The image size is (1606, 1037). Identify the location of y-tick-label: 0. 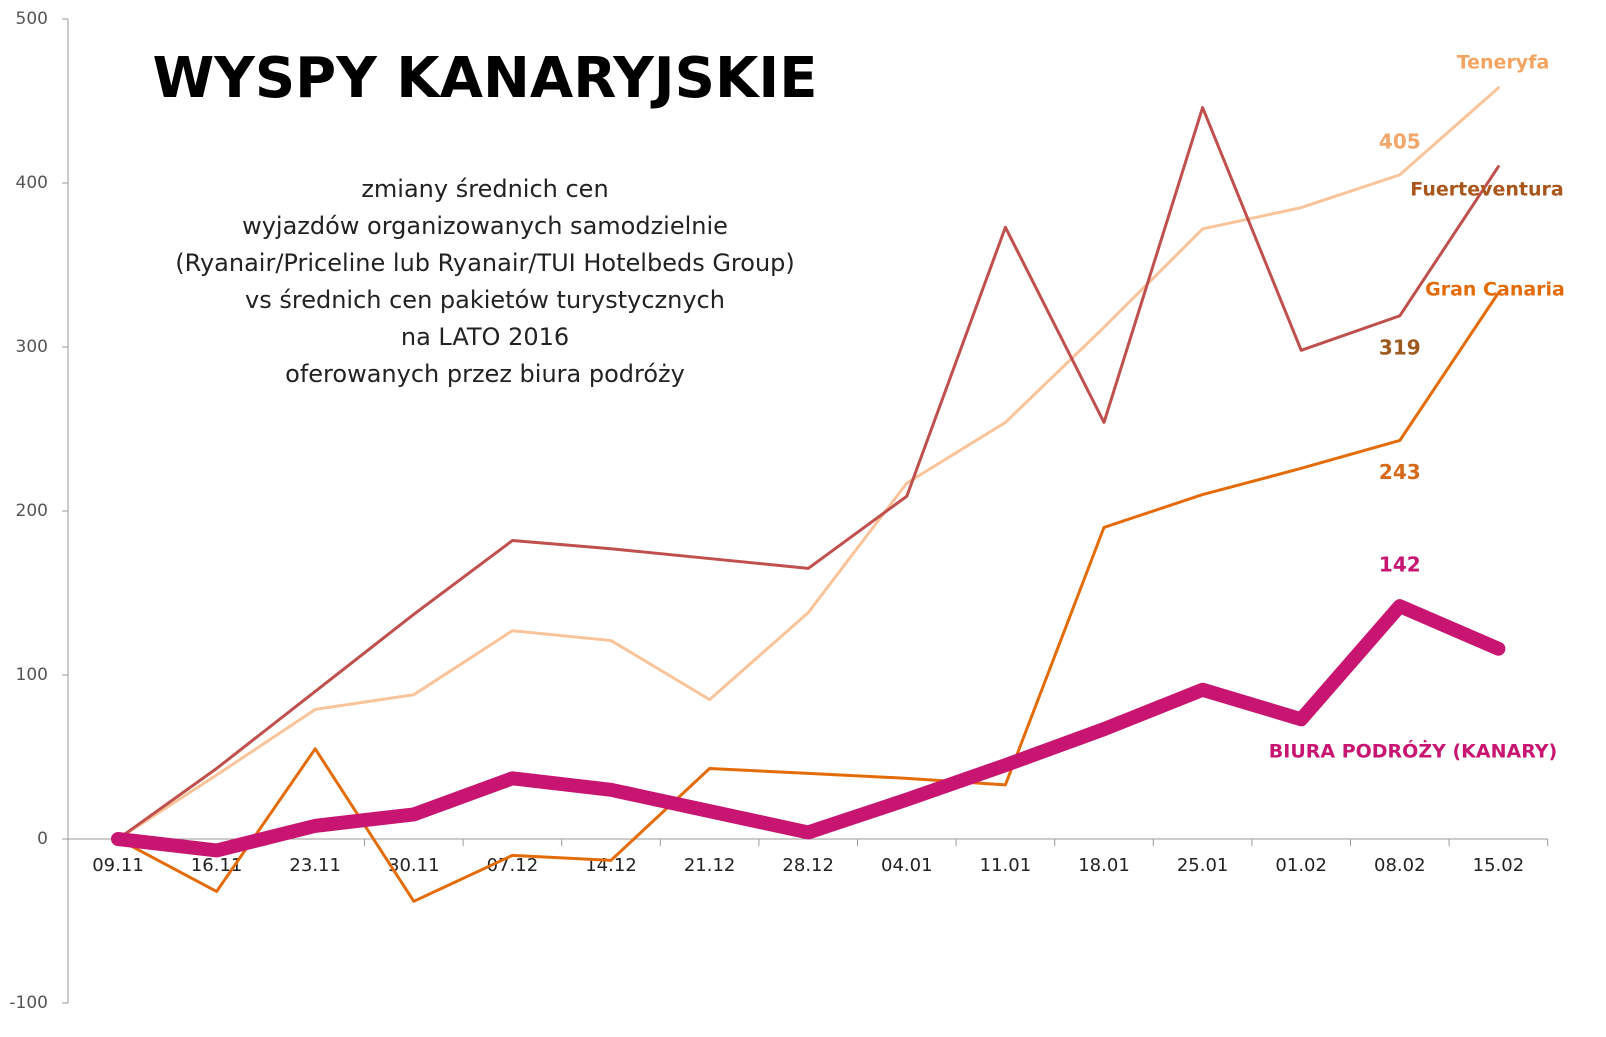
(42, 839).